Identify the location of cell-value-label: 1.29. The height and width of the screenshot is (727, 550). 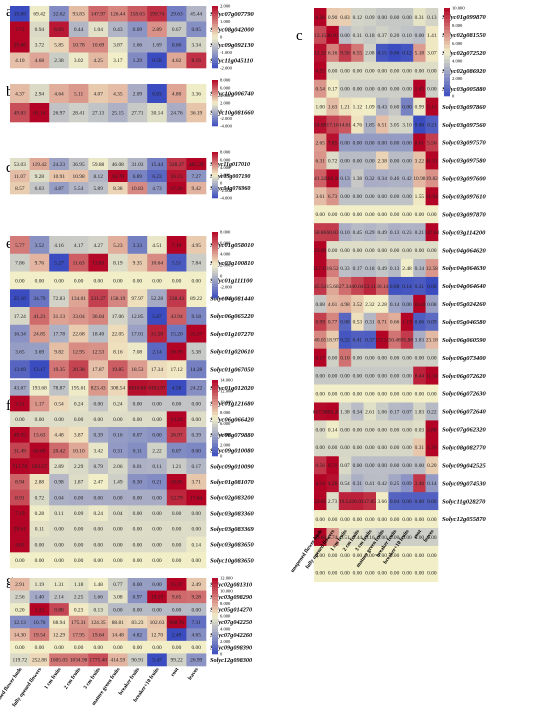
(138, 61).